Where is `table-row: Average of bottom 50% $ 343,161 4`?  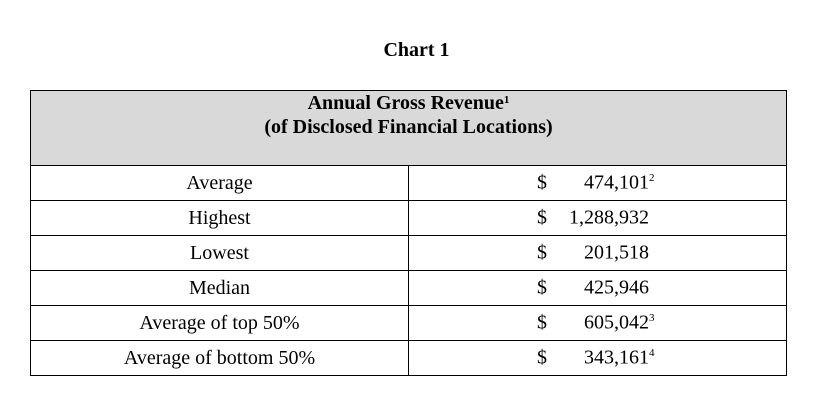 table-row: Average of bottom 50% $ 343,161 4 is located at coordinates (408, 358).